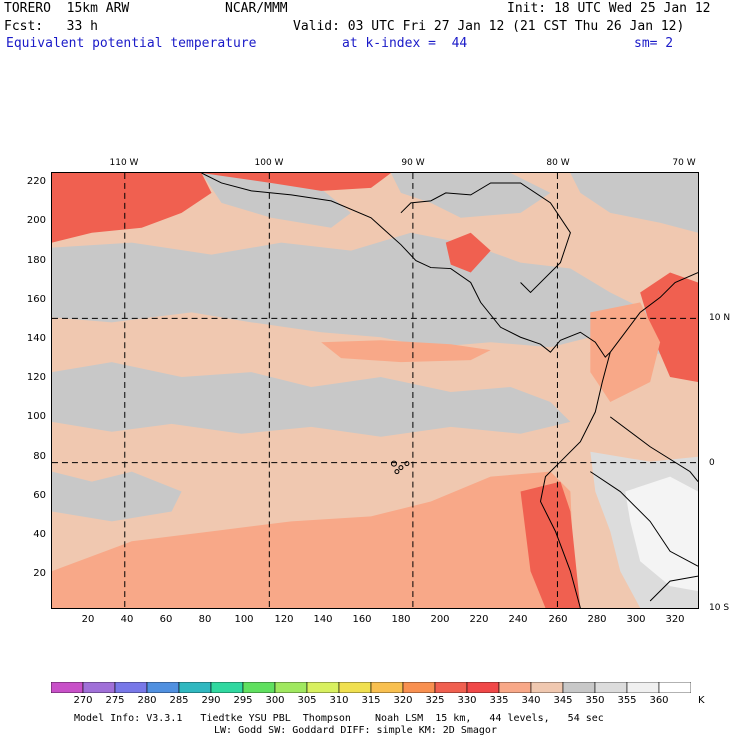 This screenshot has height=740, width=740. What do you see at coordinates (531, 700) in the screenshot?
I see `colorbar-label: 340` at bounding box center [531, 700].